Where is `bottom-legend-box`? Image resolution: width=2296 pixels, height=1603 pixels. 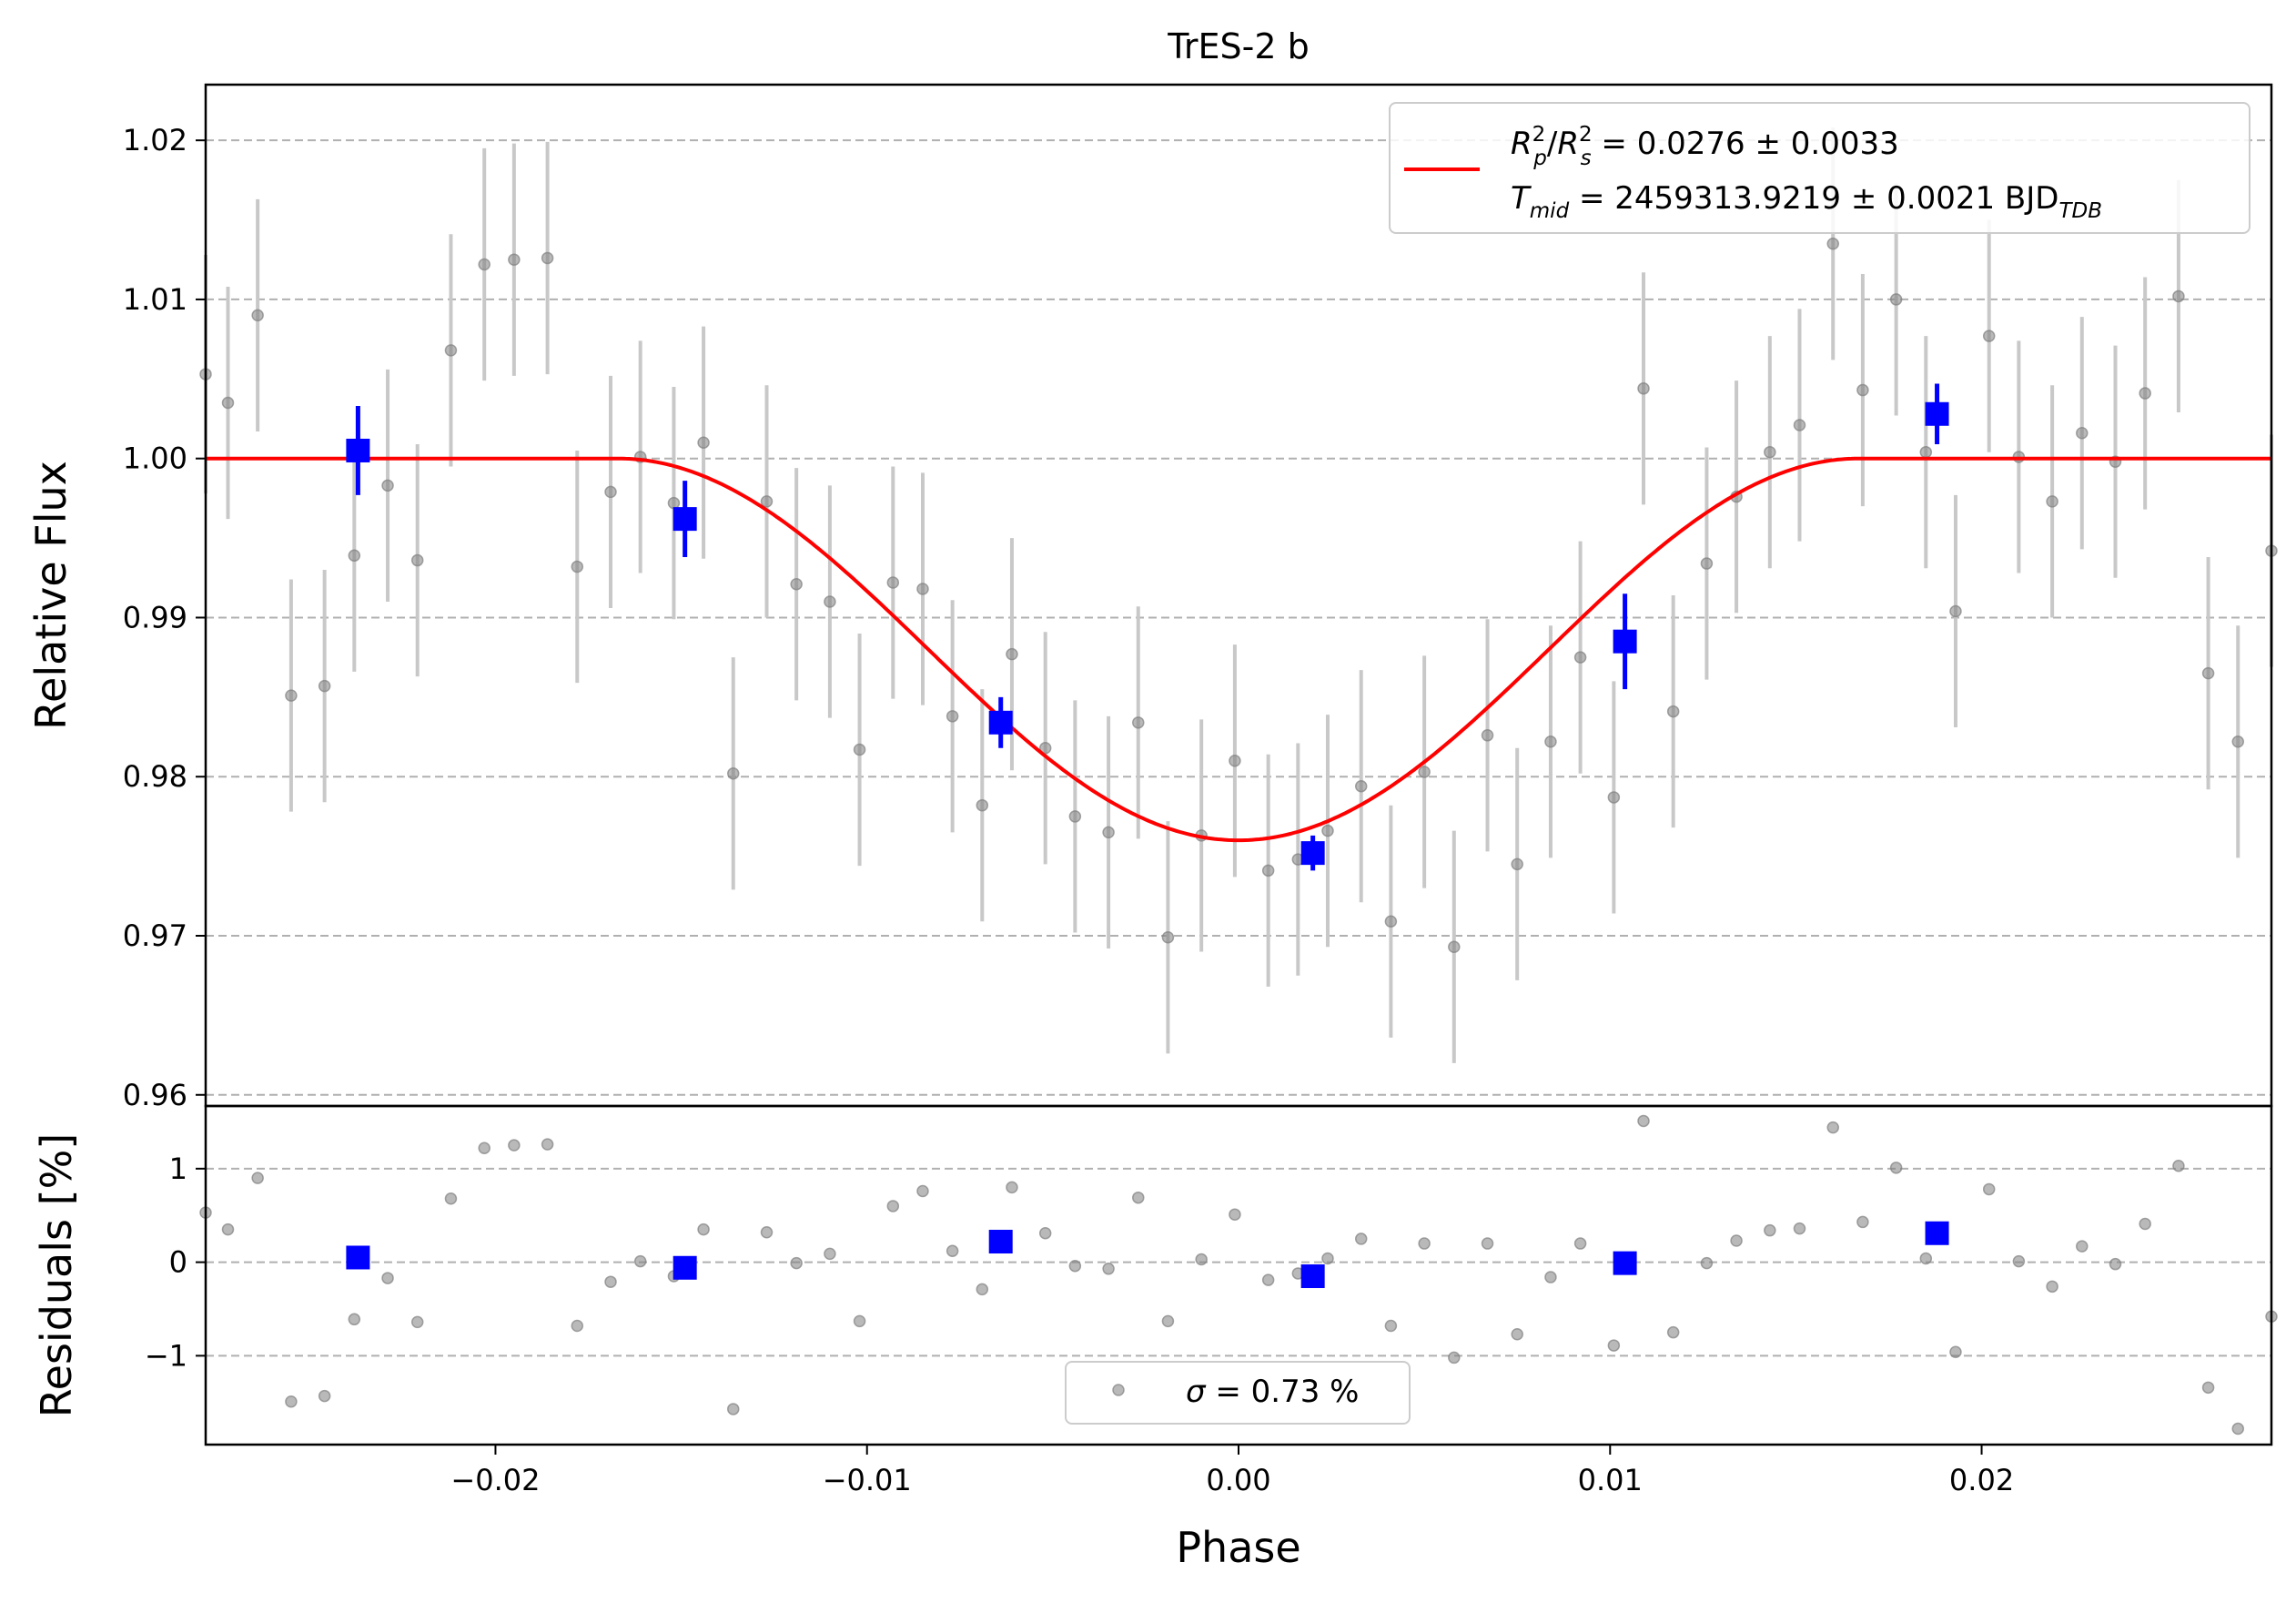 bottom-legend-box is located at coordinates (1238, 1393).